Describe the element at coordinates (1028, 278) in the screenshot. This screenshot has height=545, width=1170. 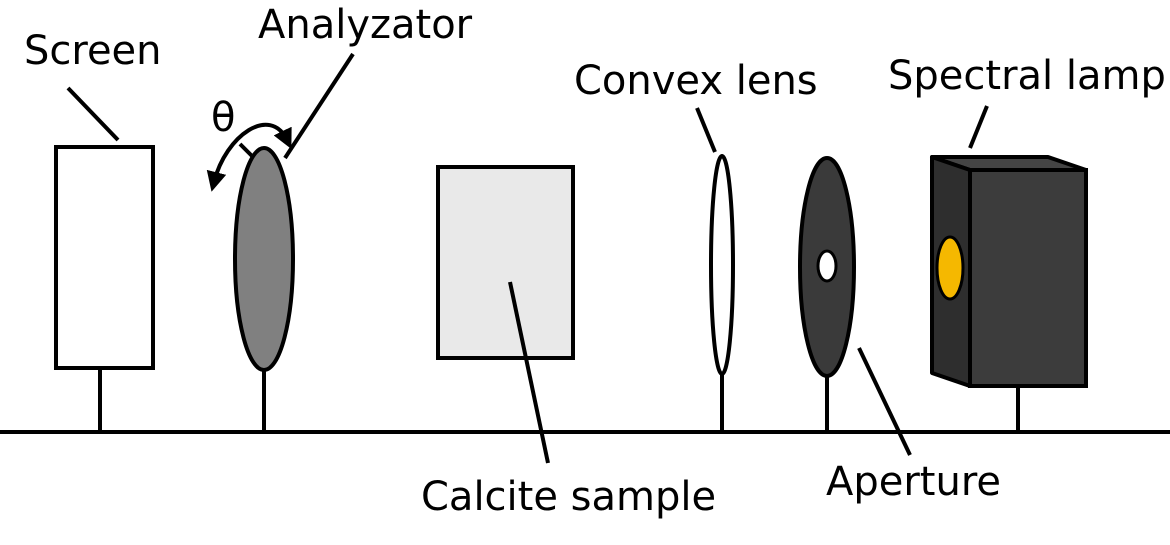
I see `lamp-front-face` at that location.